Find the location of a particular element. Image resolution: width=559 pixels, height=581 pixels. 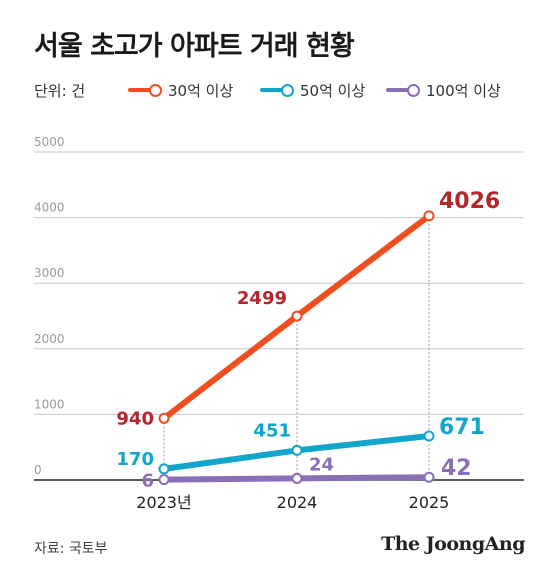

legend-item-30: 30억 이상 is located at coordinates (180, 90).